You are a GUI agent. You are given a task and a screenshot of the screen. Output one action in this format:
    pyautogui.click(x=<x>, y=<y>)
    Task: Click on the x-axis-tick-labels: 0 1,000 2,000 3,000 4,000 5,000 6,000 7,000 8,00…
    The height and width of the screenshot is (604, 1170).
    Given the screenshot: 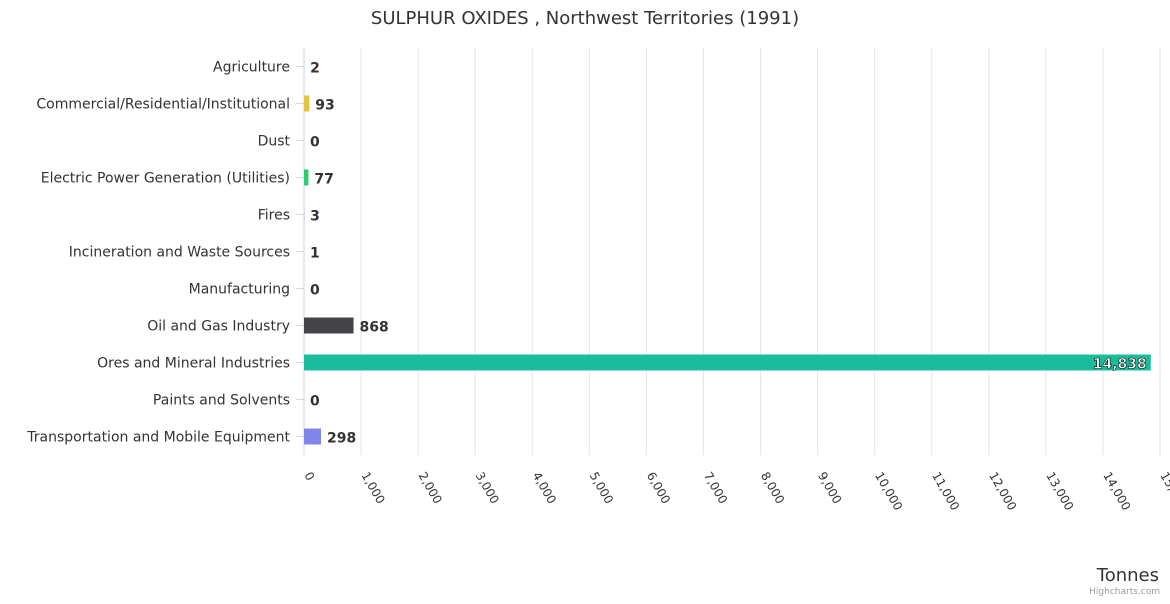 What is the action you would take?
    pyautogui.click(x=735, y=491)
    